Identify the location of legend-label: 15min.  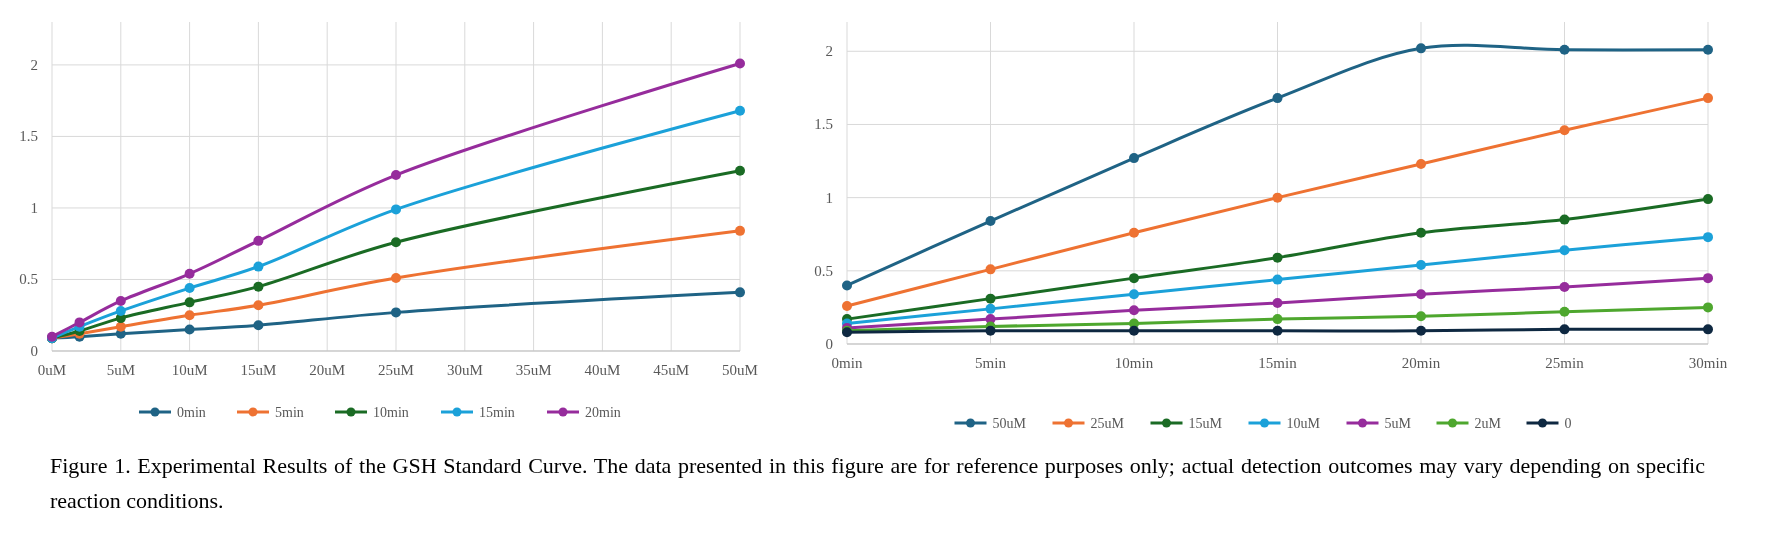
(497, 412).